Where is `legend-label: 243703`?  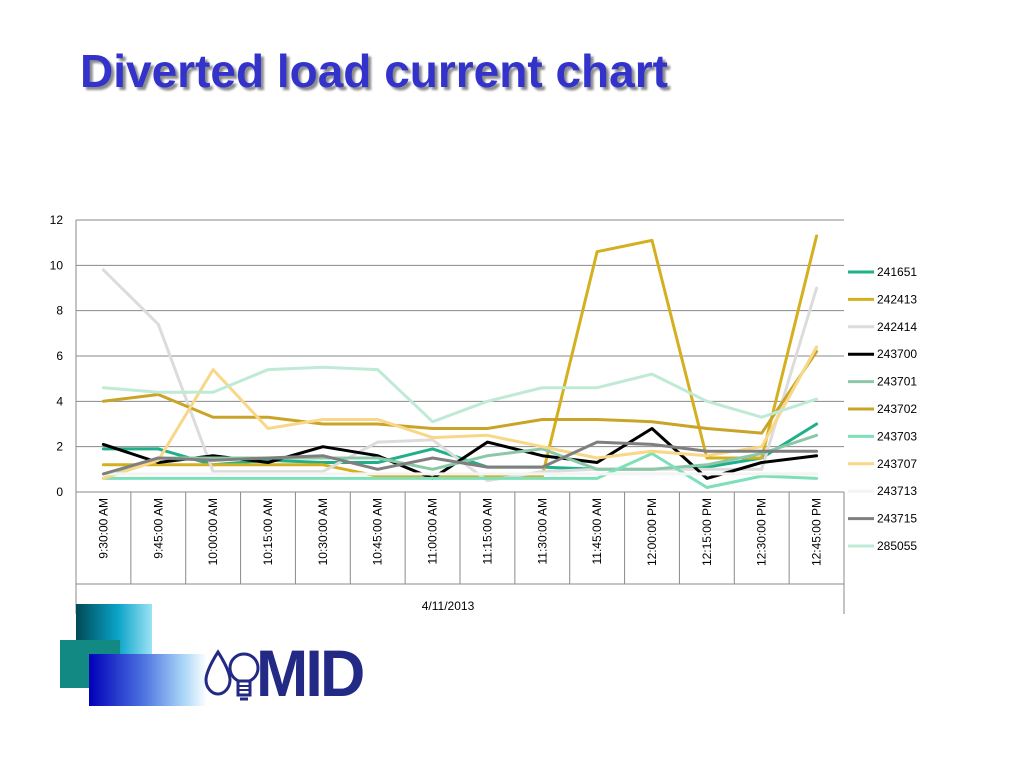 legend-label: 243703 is located at coordinates (897, 436).